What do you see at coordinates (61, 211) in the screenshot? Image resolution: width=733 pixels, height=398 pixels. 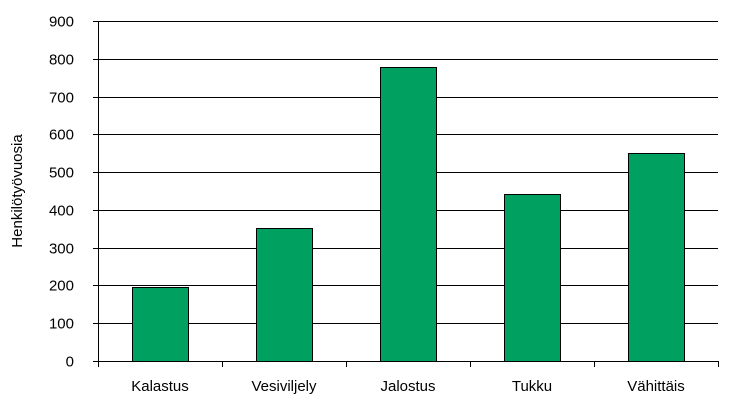 I see `y-tick-label: 400` at bounding box center [61, 211].